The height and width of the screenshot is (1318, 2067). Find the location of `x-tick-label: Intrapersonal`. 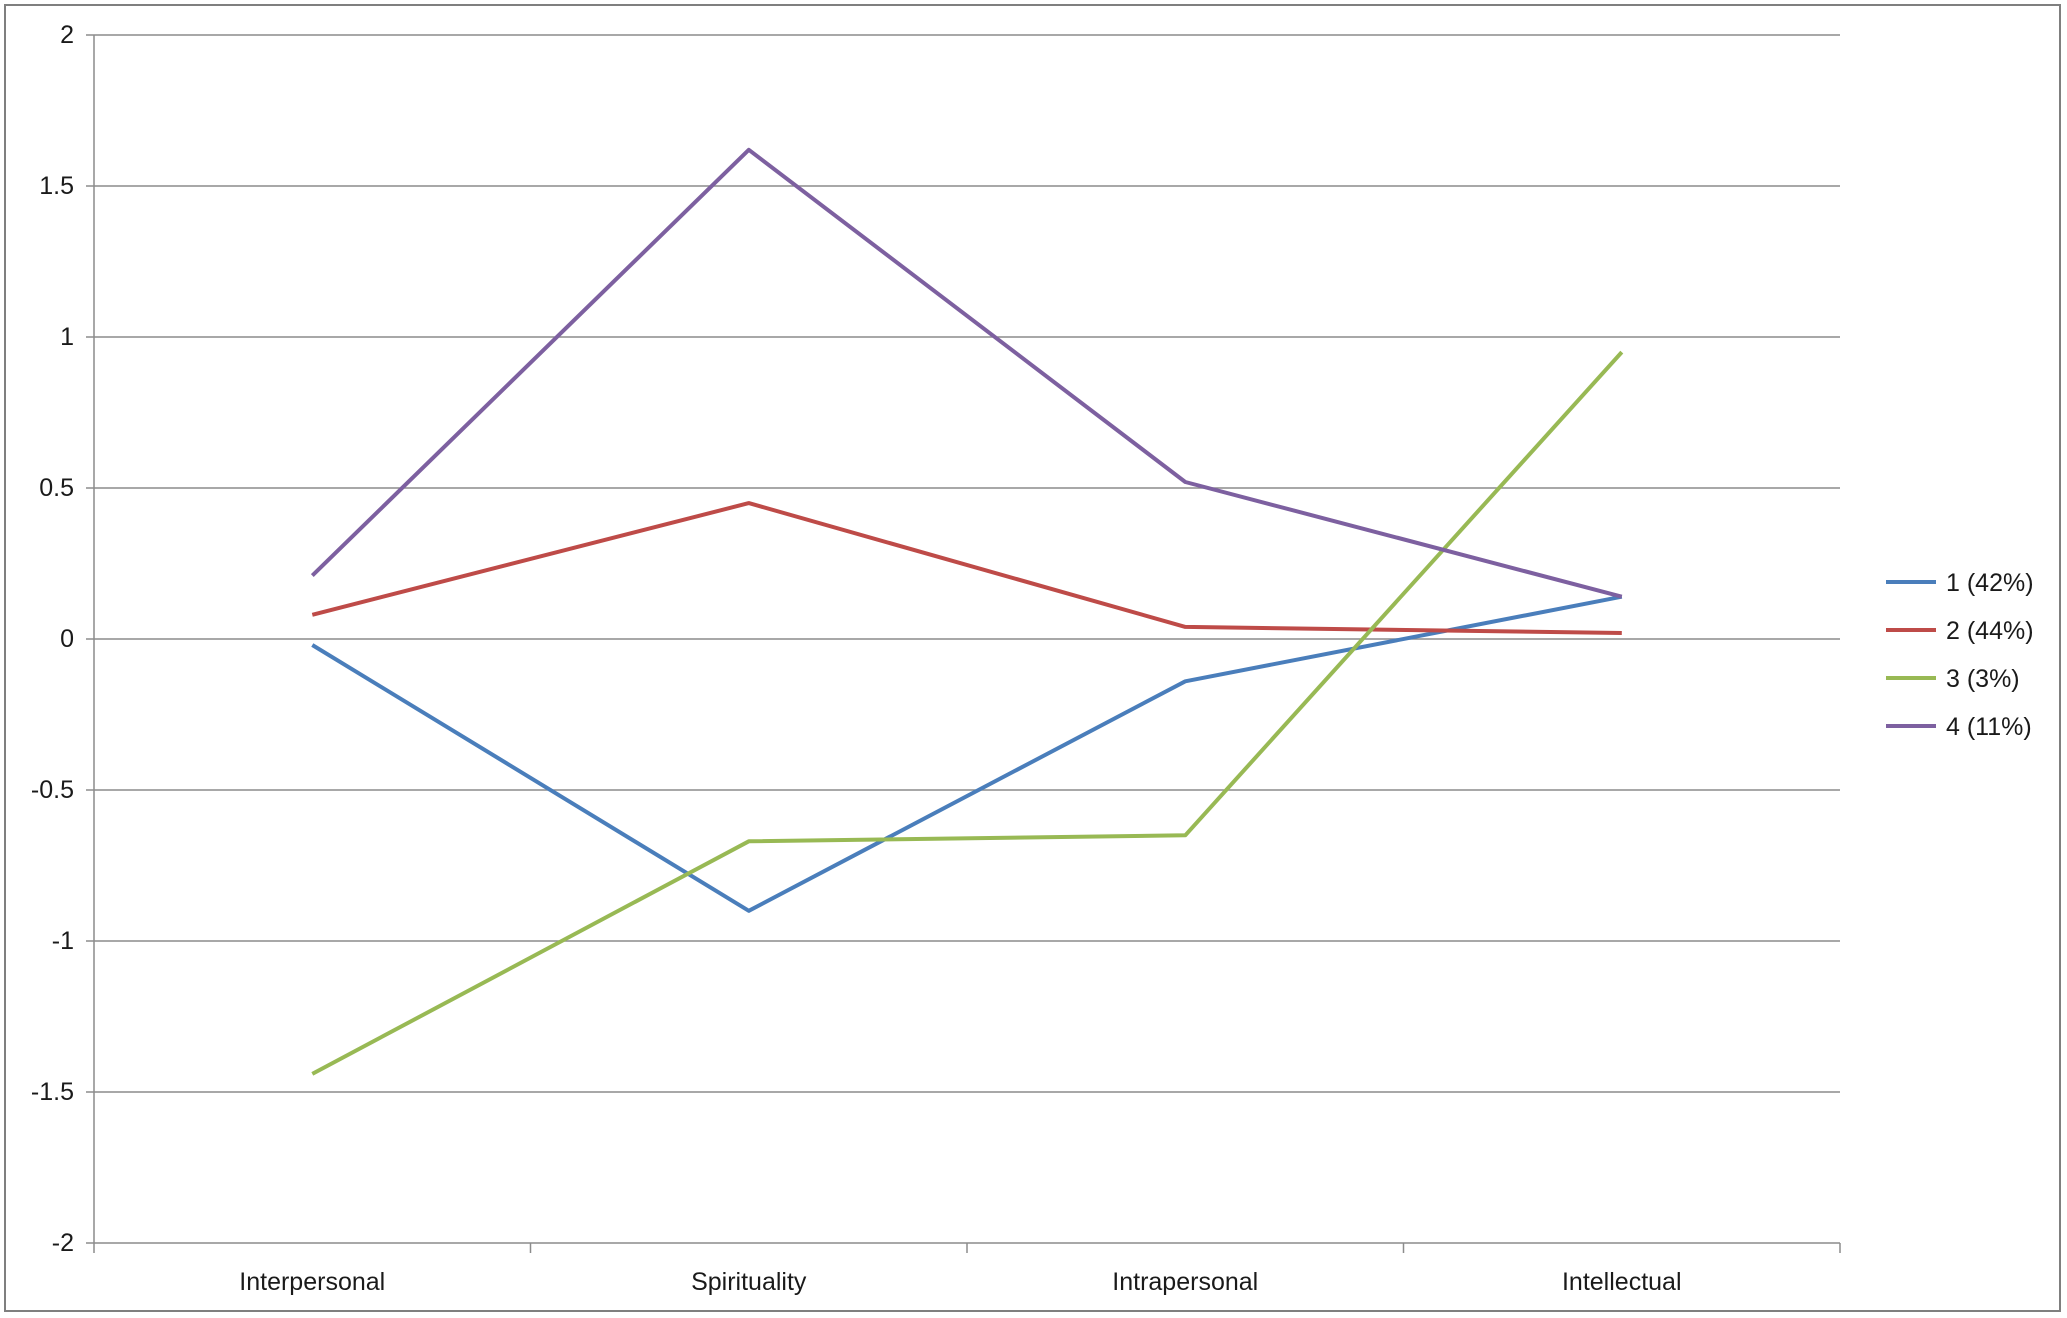

x-tick-label: Intrapersonal is located at coordinates (1185, 1282).